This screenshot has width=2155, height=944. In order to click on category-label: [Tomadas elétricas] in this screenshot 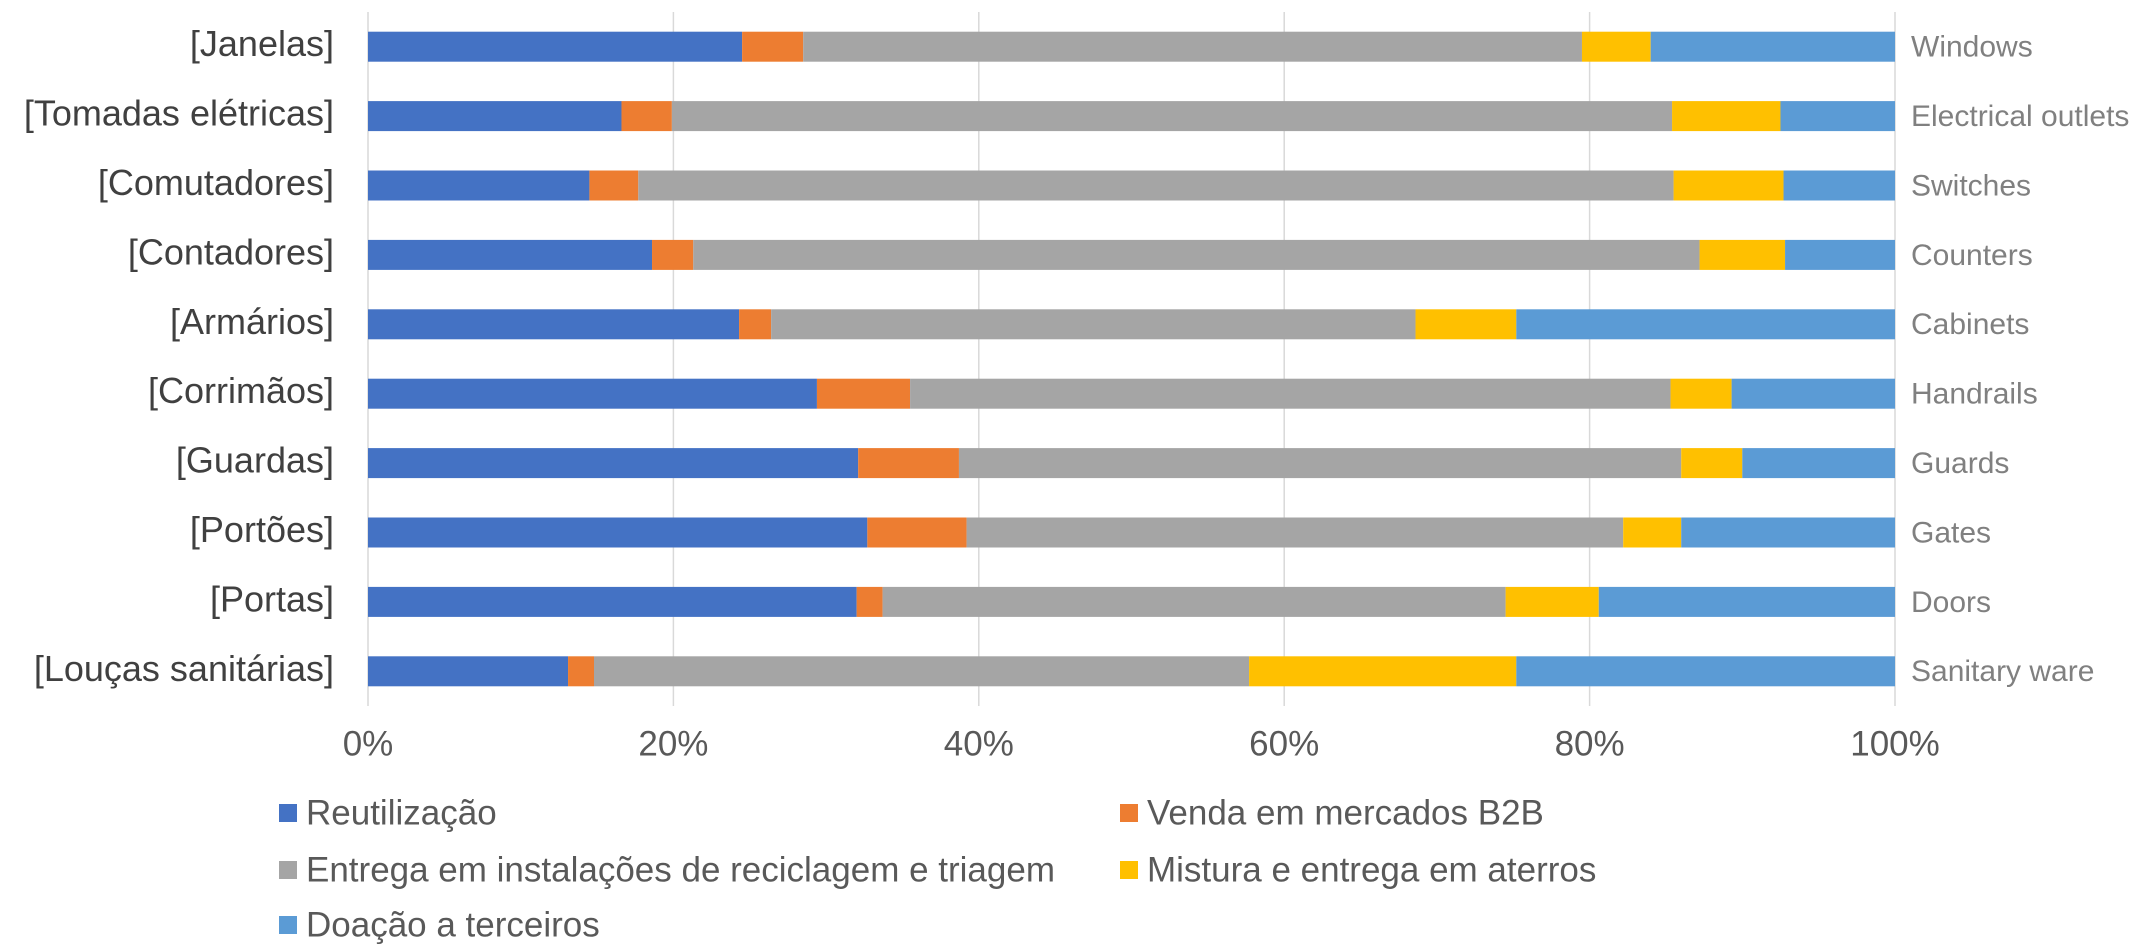, I will do `click(179, 113)`.